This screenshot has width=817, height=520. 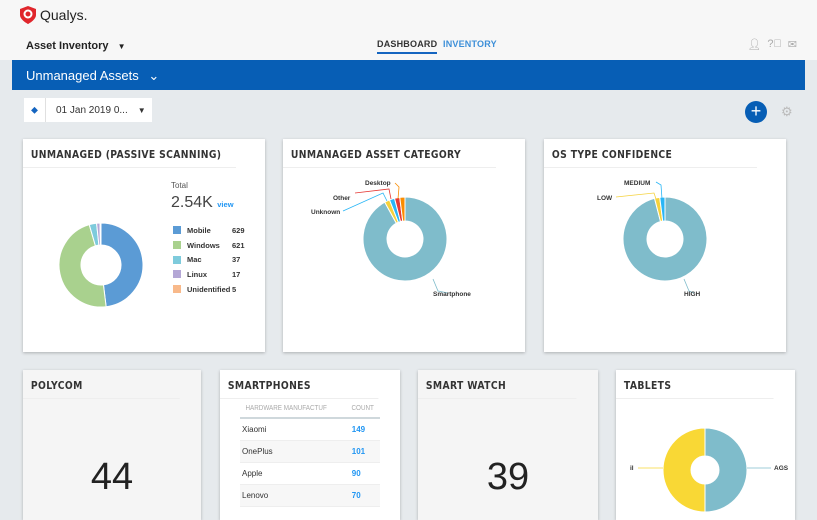 I want to click on count-cell: 70, so click(x=364, y=495).